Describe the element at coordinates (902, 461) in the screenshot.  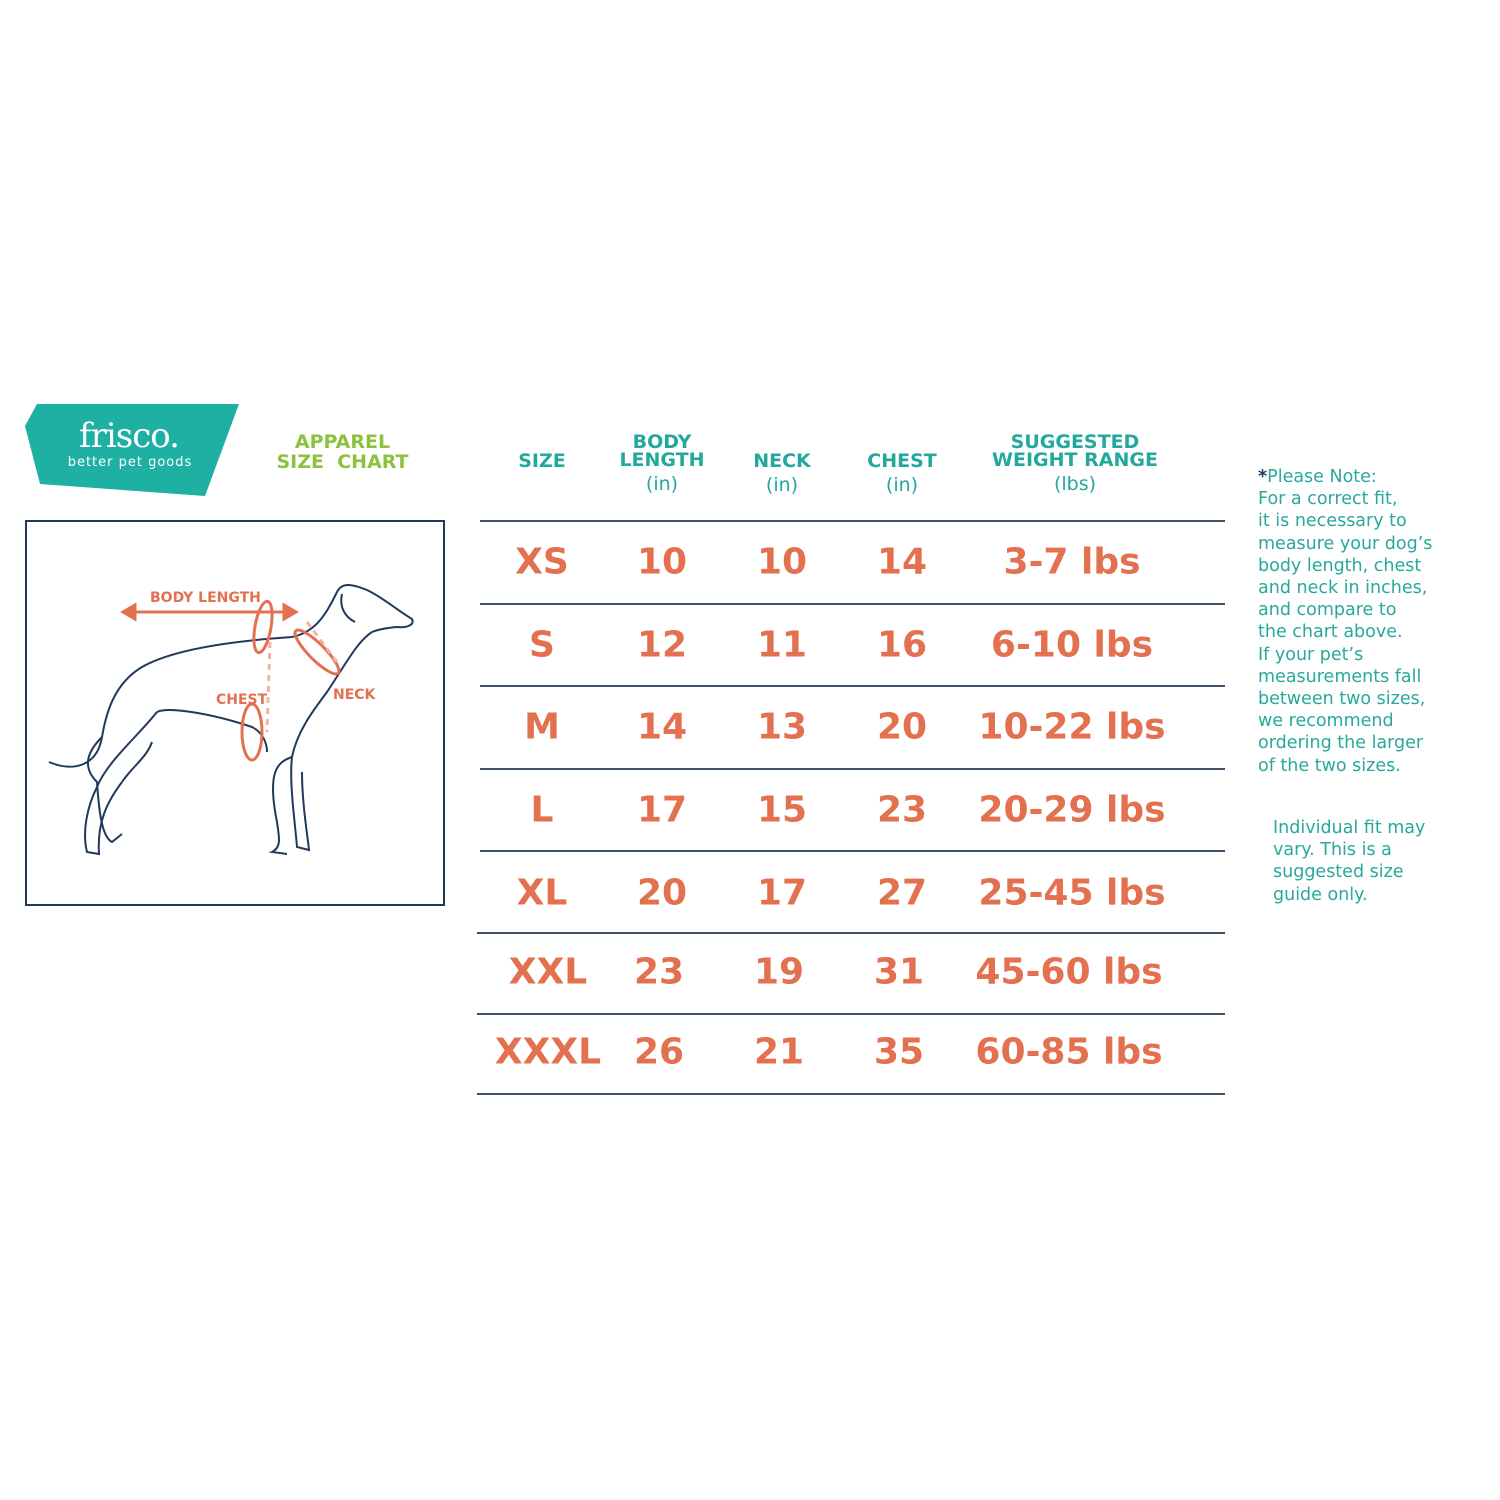
I see `header-label: CHEST` at that location.